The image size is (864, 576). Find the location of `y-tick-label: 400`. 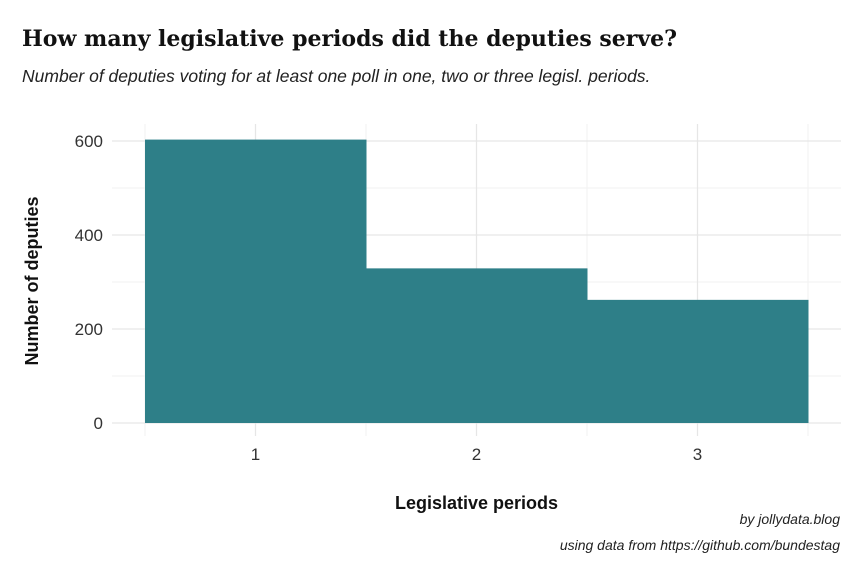

y-tick-label: 400 is located at coordinates (89, 235).